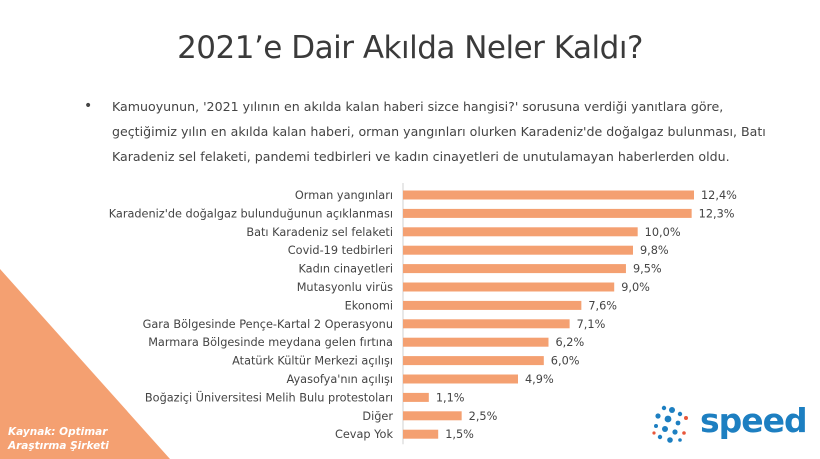 The height and width of the screenshot is (459, 820). What do you see at coordinates (58, 446) in the screenshot?
I see `source-line-2: Araştırma Şirketi` at bounding box center [58, 446].